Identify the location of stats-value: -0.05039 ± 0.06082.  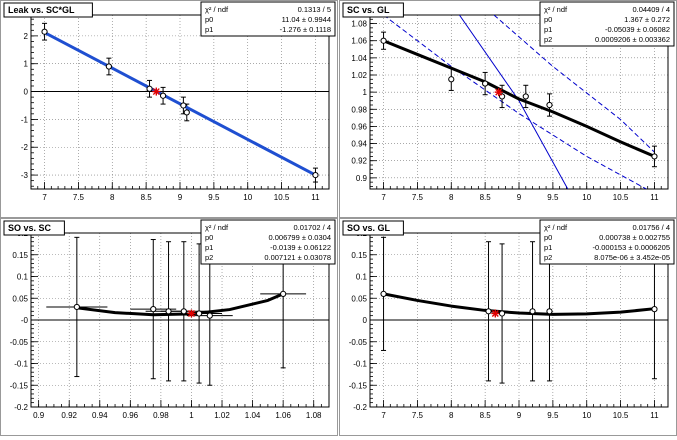
(637, 29).